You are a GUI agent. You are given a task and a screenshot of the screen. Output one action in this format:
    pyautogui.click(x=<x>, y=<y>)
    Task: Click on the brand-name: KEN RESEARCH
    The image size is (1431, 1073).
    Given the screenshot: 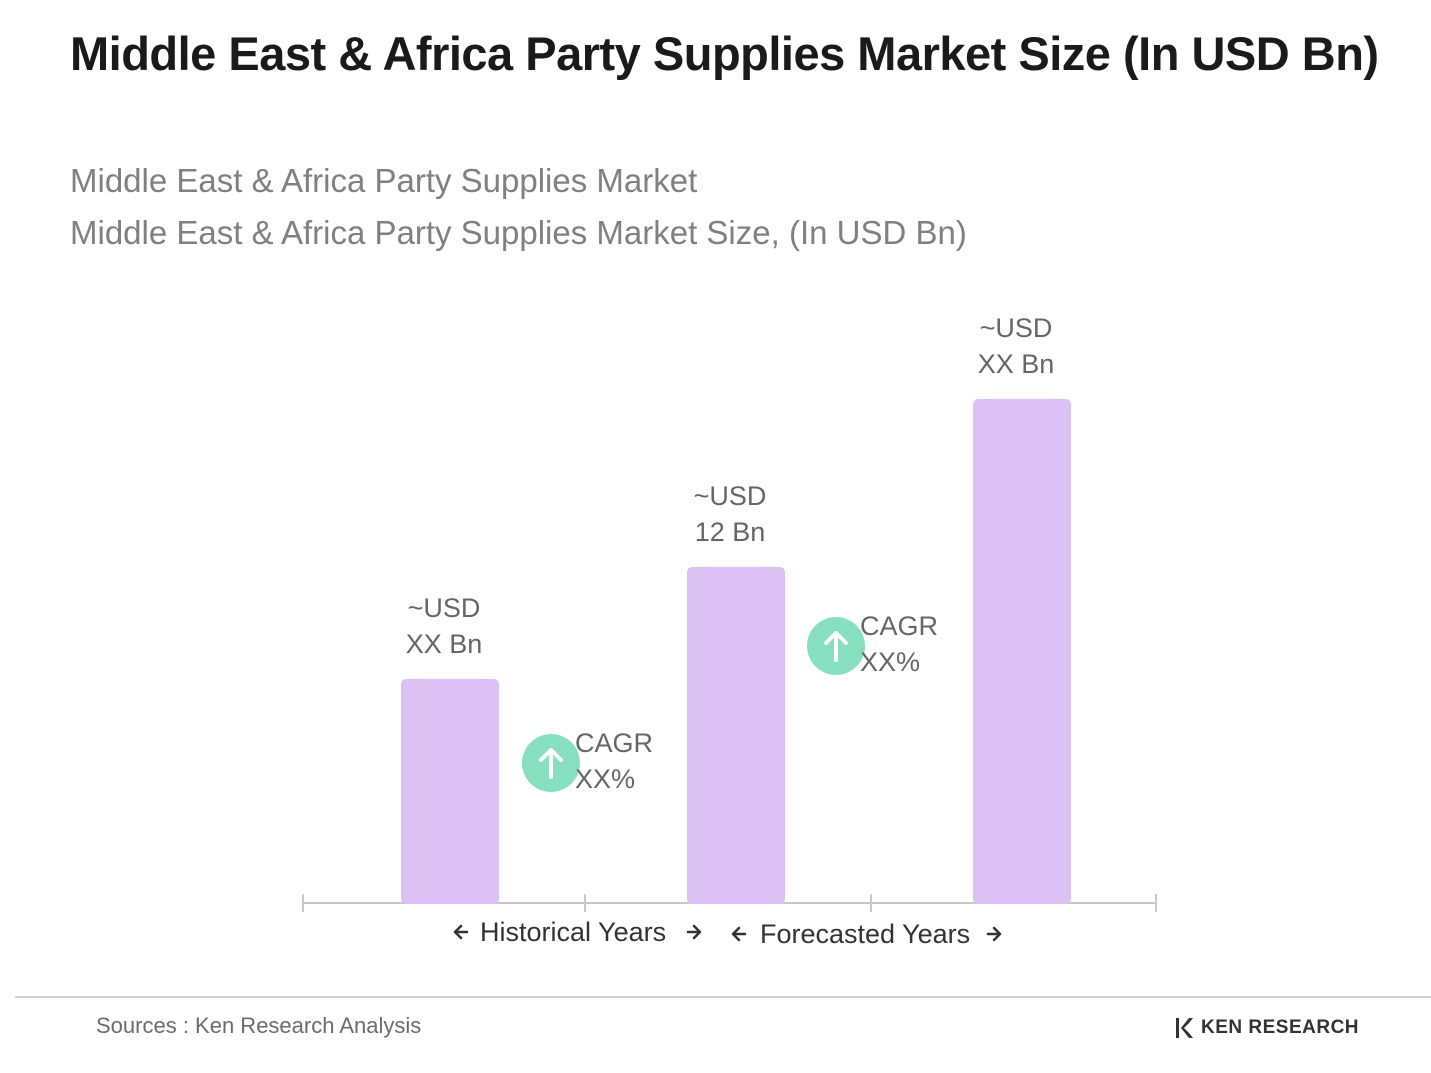 What is the action you would take?
    pyautogui.click(x=1280, y=1027)
    